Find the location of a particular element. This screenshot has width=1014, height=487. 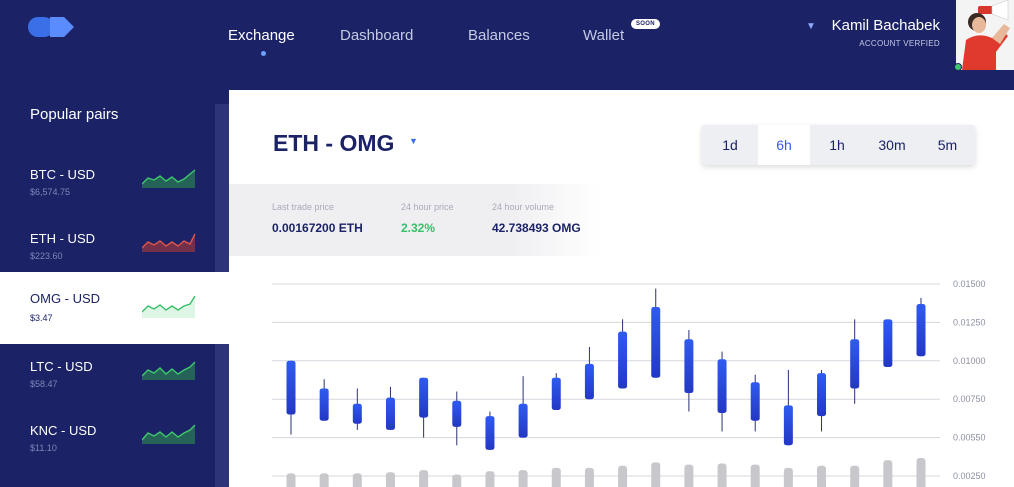

pair-item-btc-usd: BTC - USD $6,574.75 is located at coordinates (107, 186).